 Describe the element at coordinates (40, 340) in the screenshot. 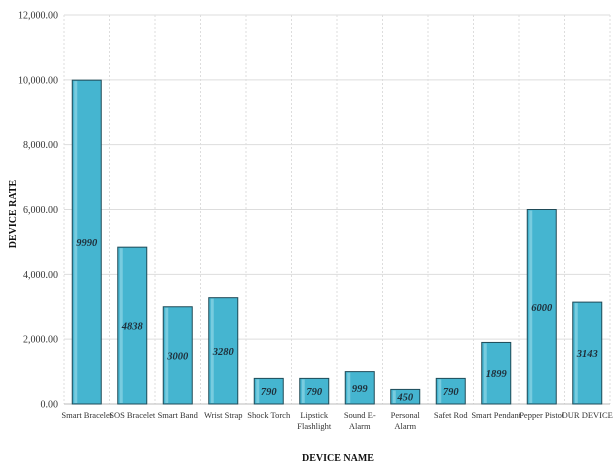

I see `y-tick-label: 2,000.00` at that location.